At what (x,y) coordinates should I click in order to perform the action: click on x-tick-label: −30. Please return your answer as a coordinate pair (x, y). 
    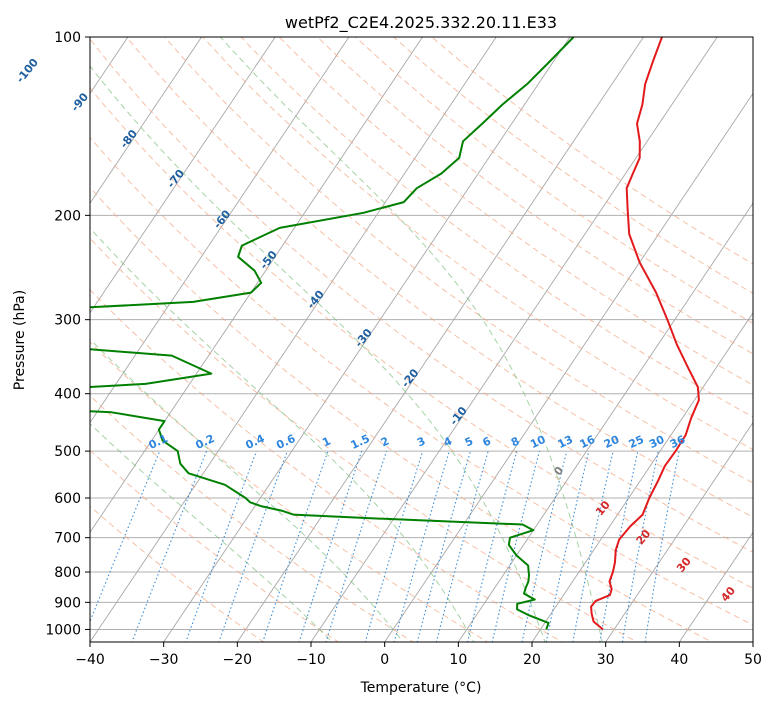
    Looking at the image, I should click on (164, 660).